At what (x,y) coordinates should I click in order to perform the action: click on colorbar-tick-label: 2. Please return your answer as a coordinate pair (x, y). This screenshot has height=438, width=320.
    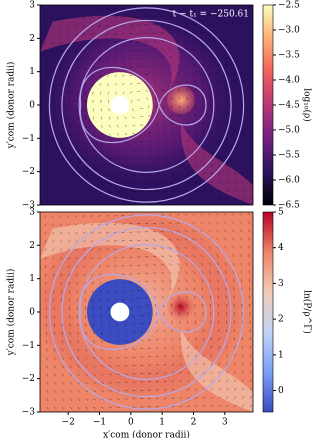
    Looking at the image, I should click on (281, 320).